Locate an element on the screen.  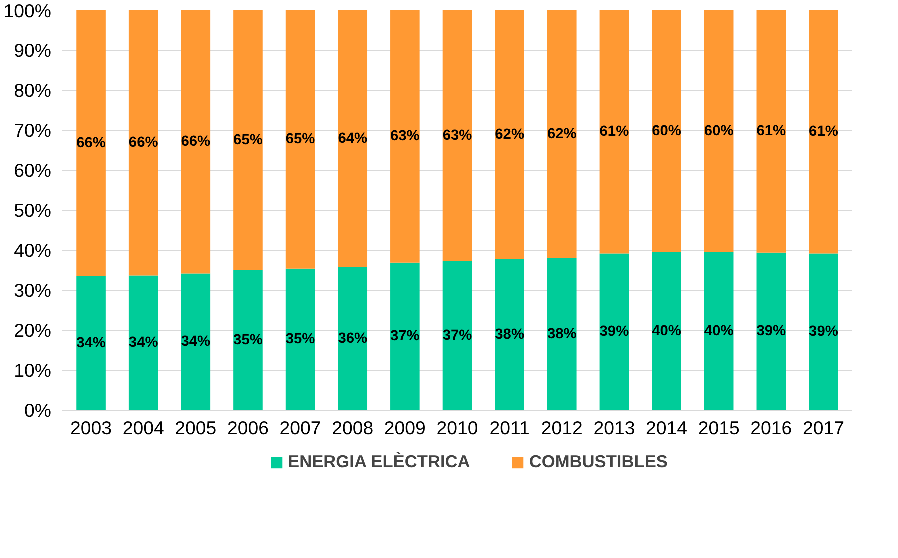
x-tick-label: 2008 is located at coordinates (353, 428).